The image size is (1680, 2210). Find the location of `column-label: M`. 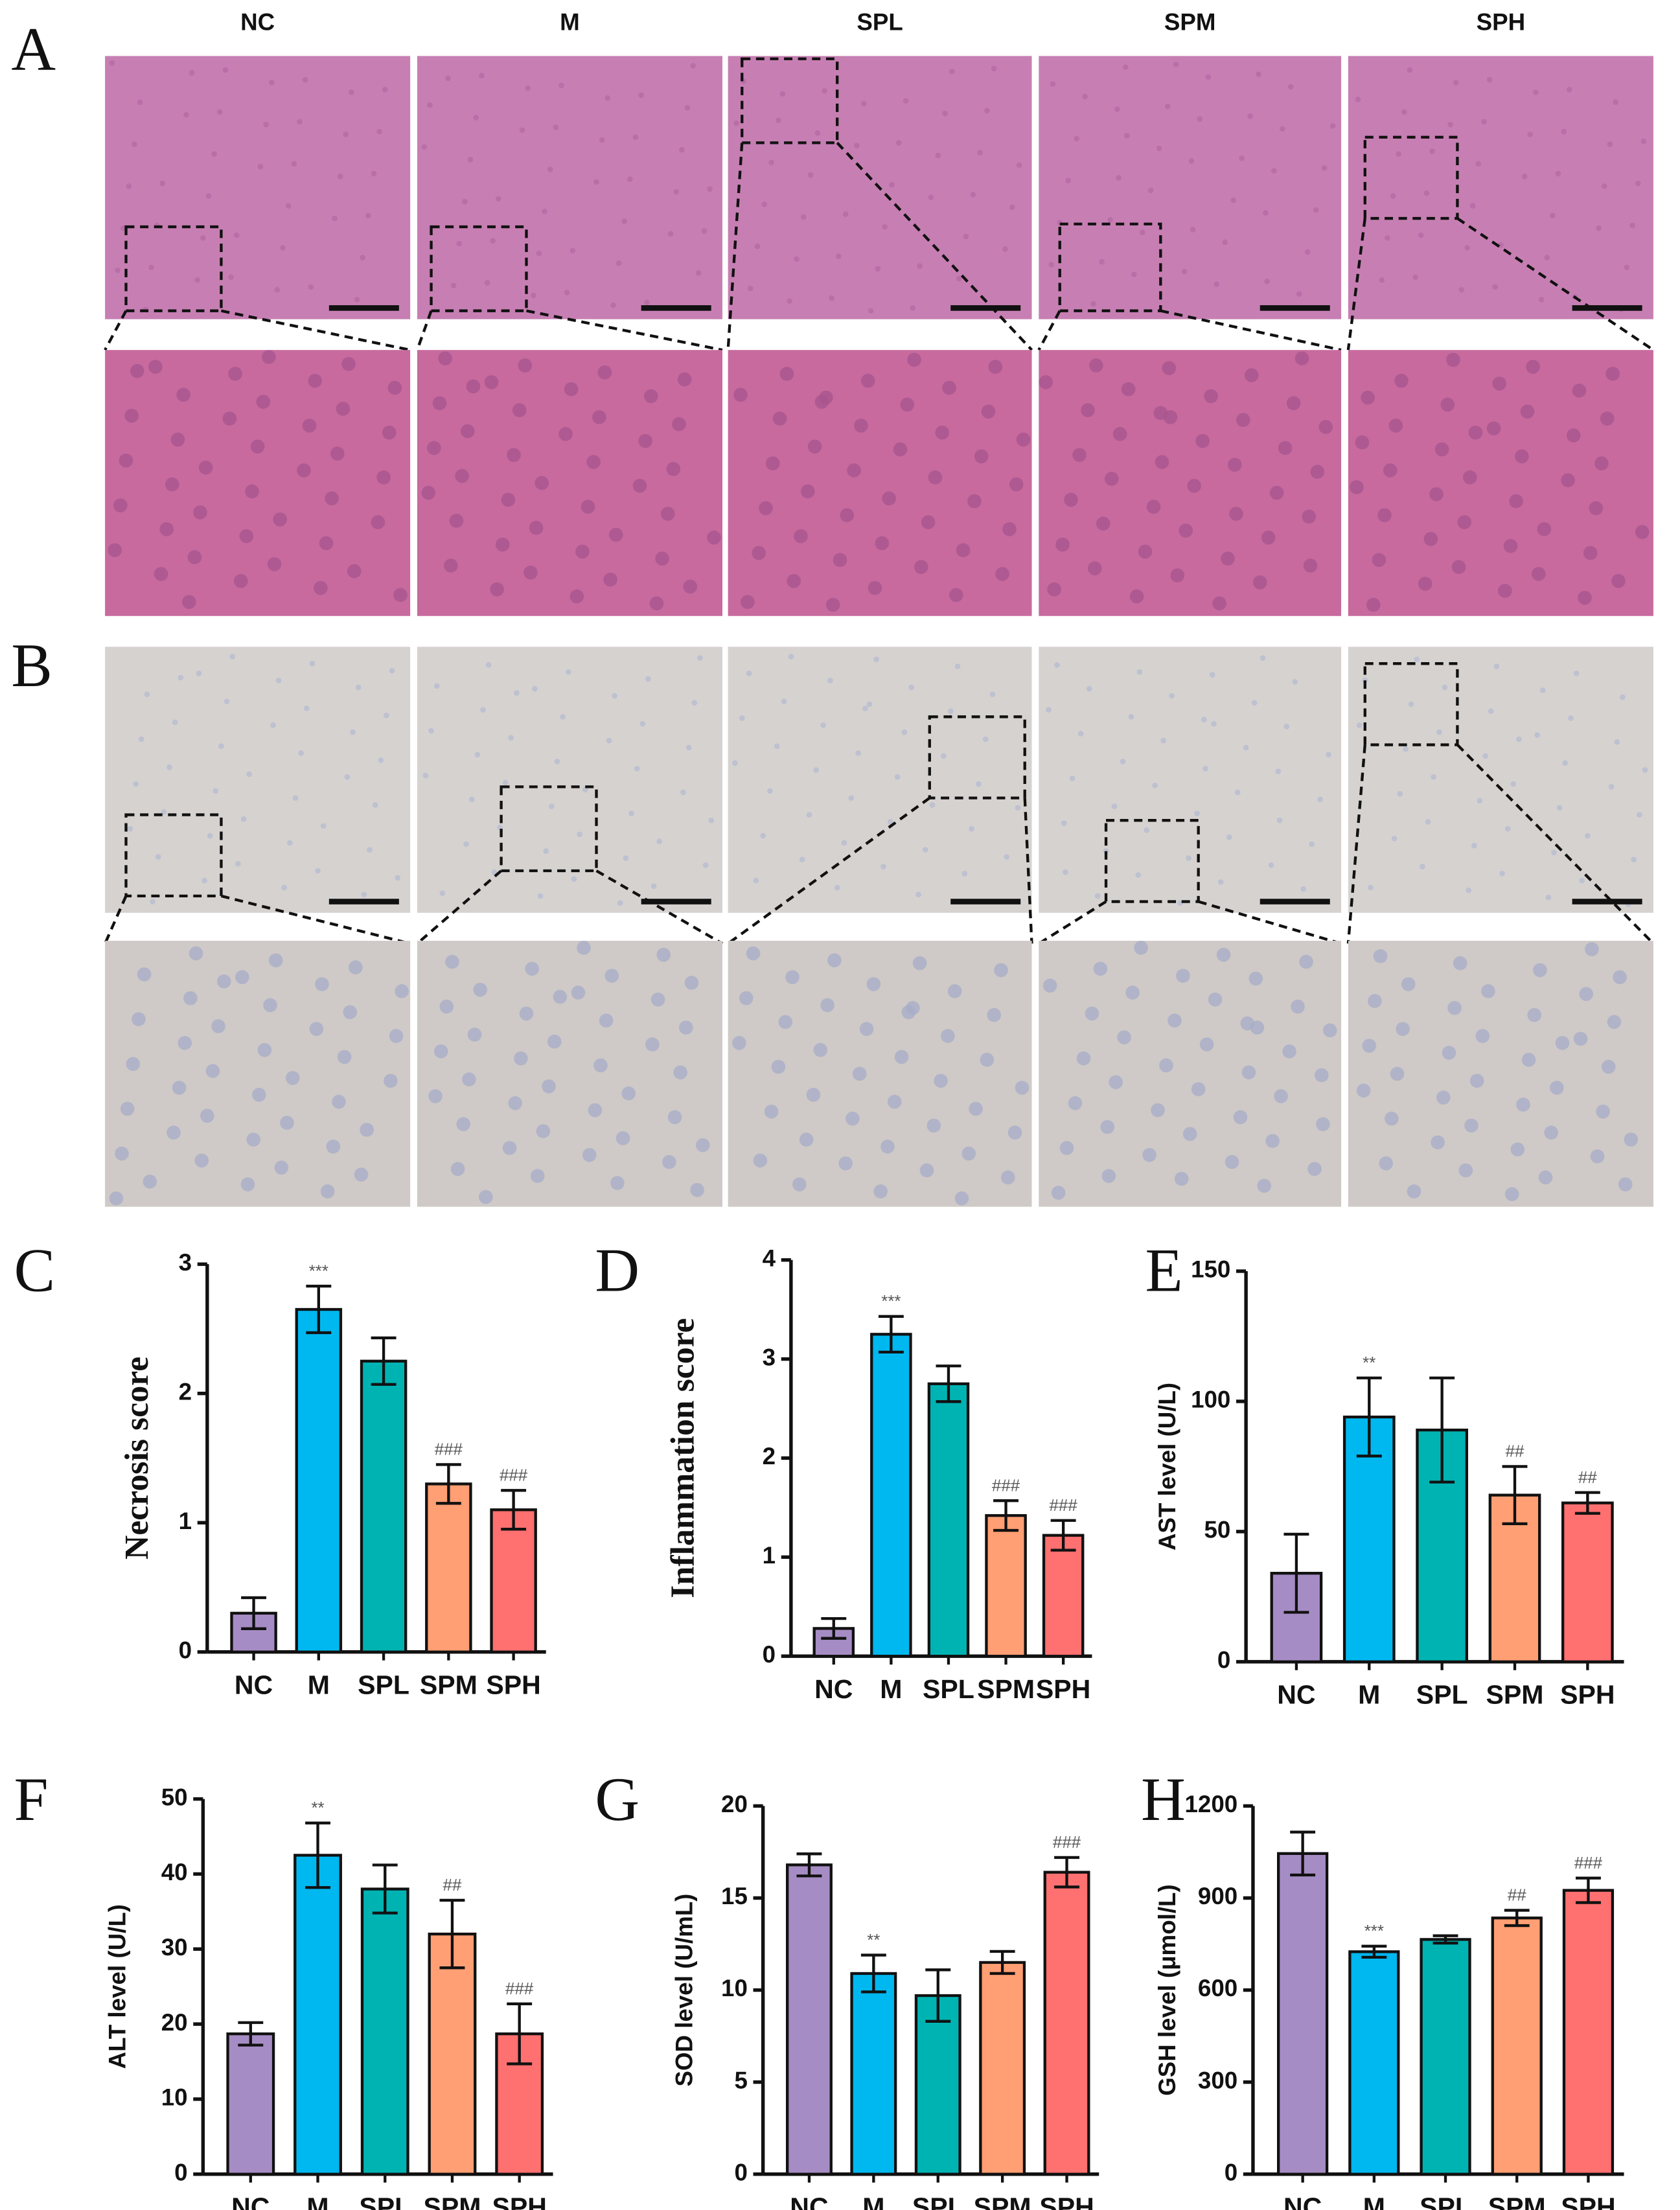

column-label: M is located at coordinates (570, 22).